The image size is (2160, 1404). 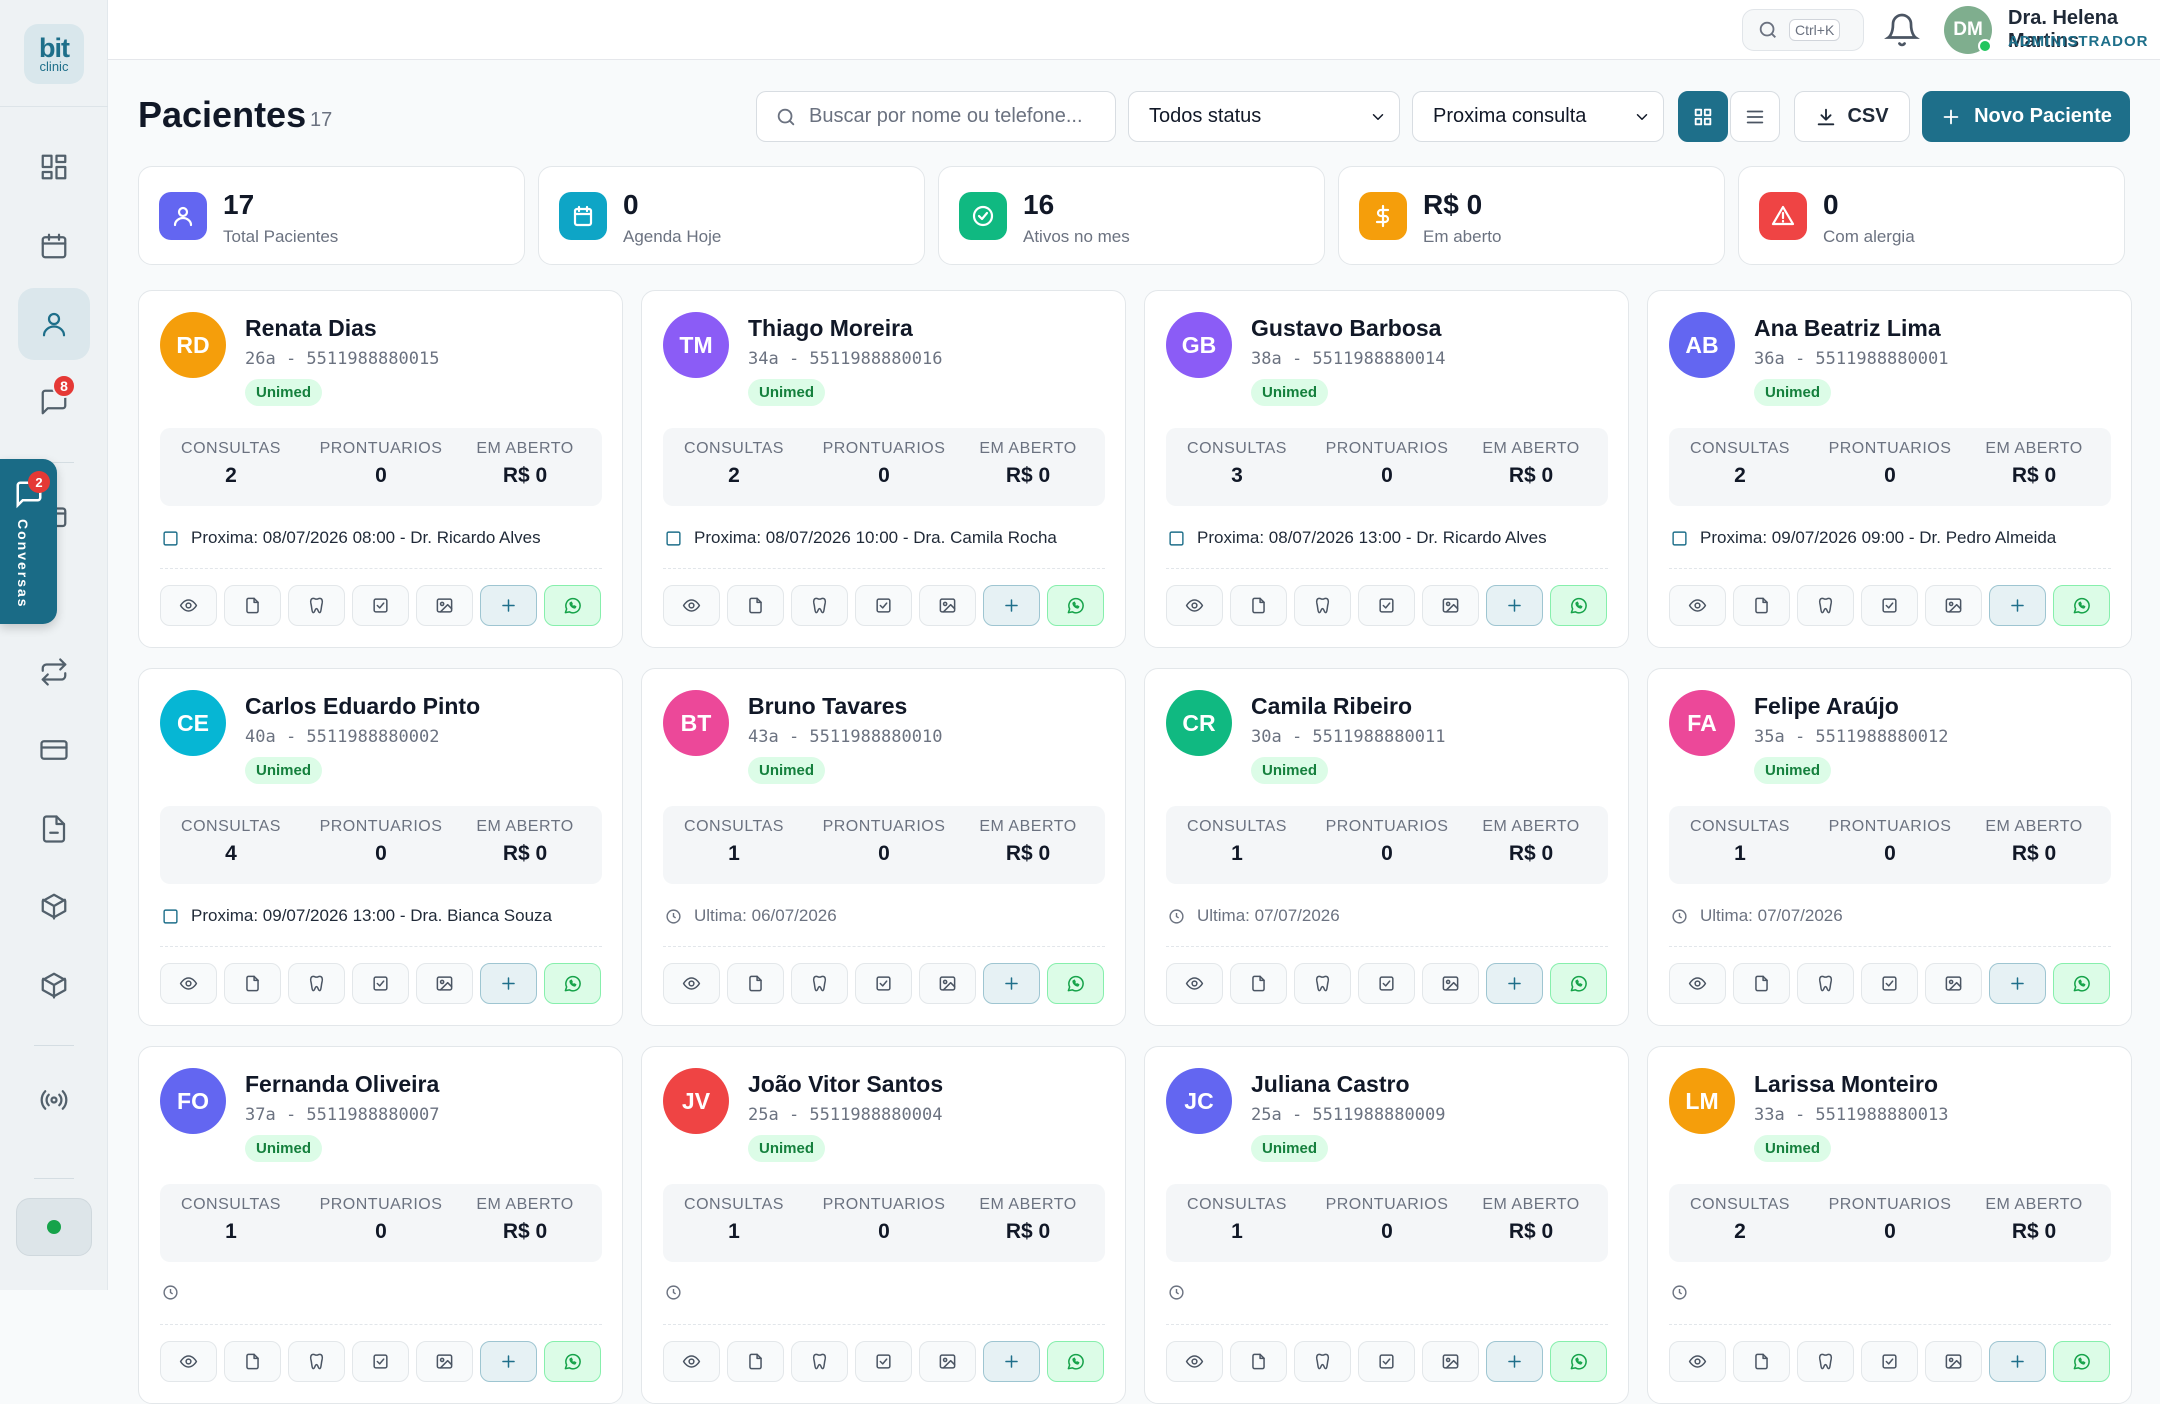 What do you see at coordinates (1332, 706) in the screenshot?
I see `patient-name: Camila Ribeiro` at bounding box center [1332, 706].